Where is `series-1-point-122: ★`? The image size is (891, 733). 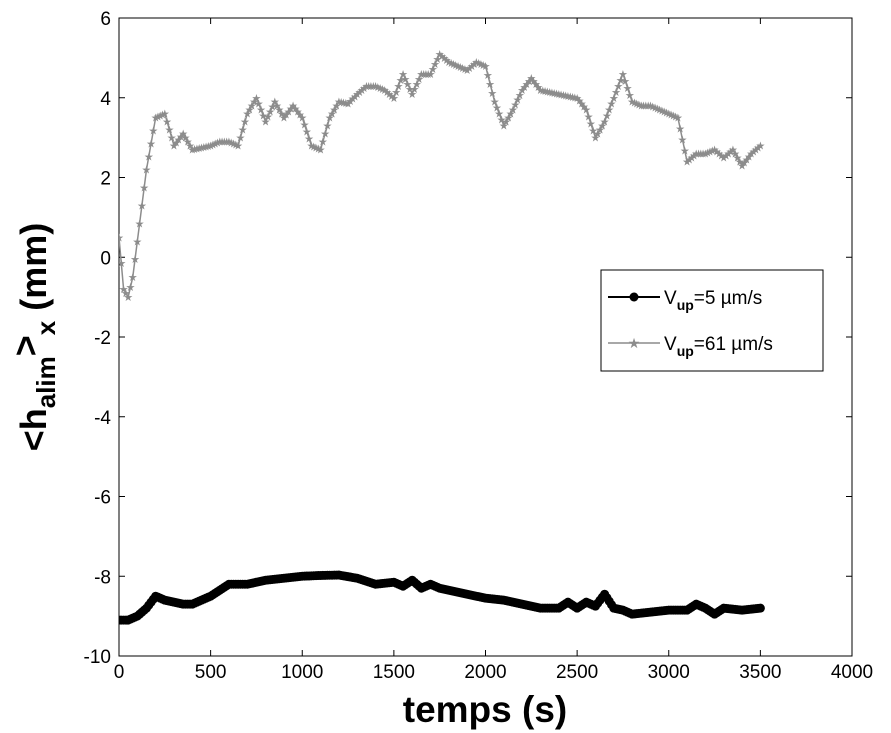
series-1-point-122: ★ is located at coordinates (399, 87).